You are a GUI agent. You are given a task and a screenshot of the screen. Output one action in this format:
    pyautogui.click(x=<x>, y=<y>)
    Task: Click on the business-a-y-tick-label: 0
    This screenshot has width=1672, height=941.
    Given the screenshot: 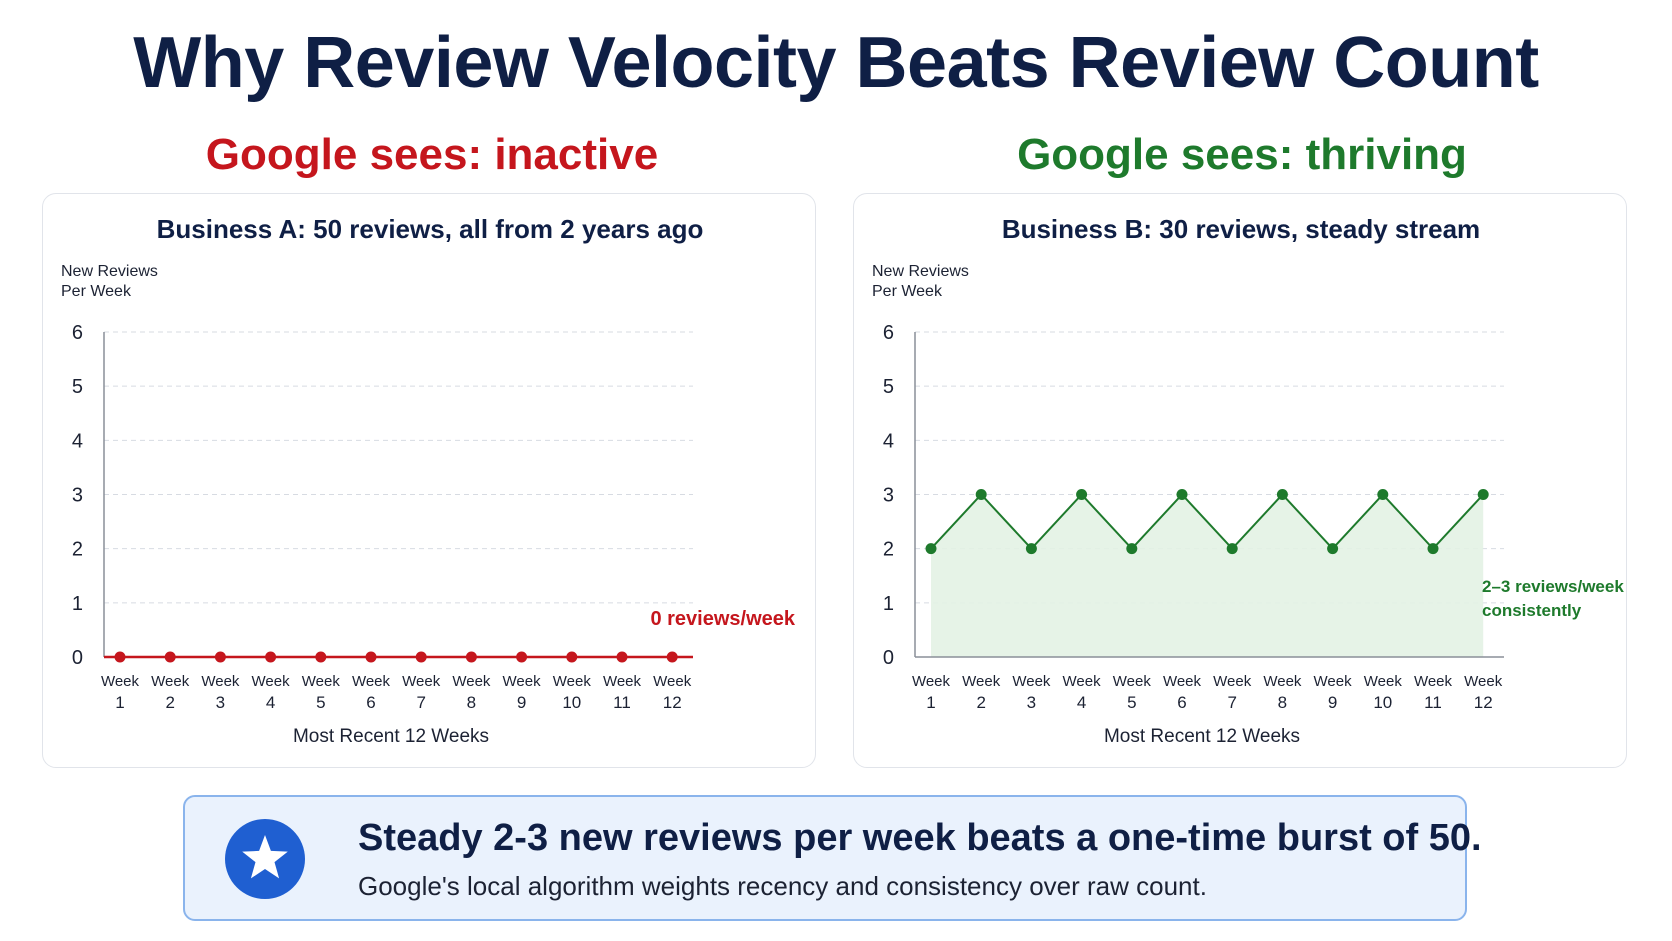 What is the action you would take?
    pyautogui.click(x=77, y=658)
    